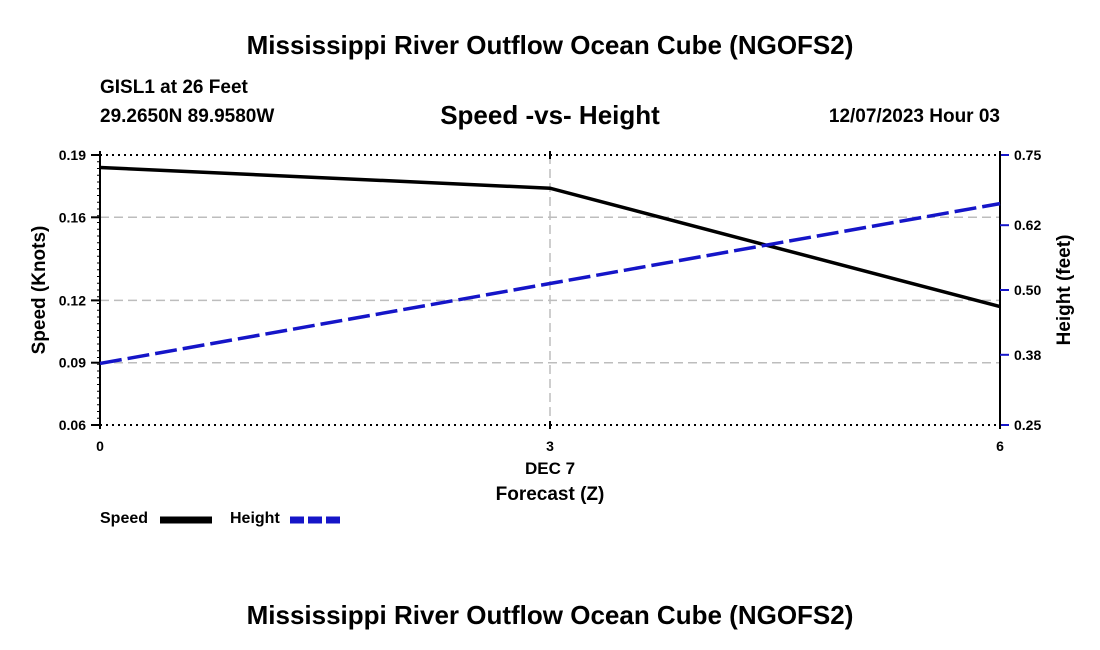 The height and width of the screenshot is (650, 1100). What do you see at coordinates (72, 425) in the screenshot?
I see `left-tick-label: 0.06` at bounding box center [72, 425].